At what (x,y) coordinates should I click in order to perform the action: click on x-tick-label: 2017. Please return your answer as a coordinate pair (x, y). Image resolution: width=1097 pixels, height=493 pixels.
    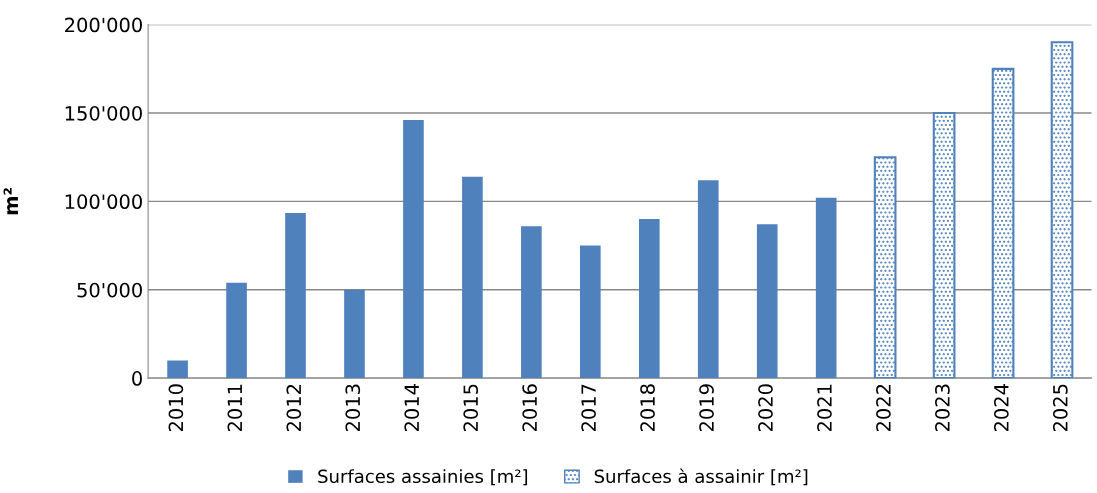
    Looking at the image, I should click on (588, 408).